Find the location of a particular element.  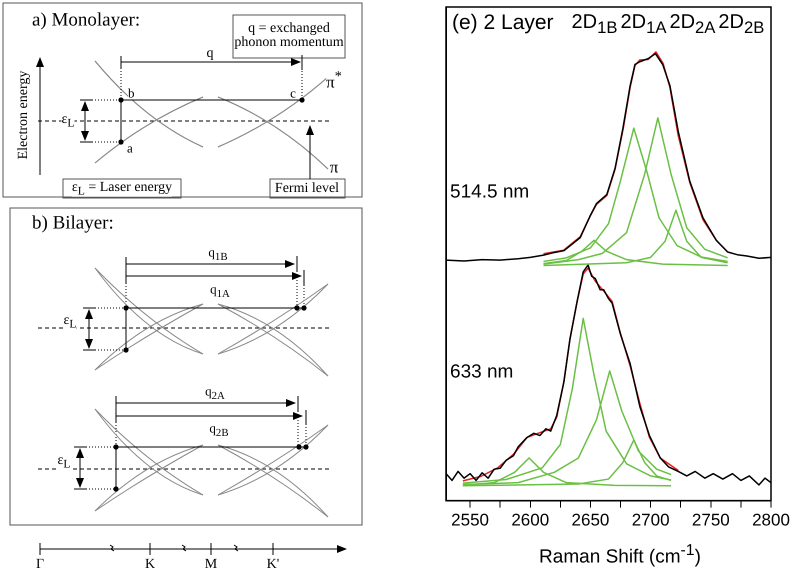

x-tick-label: 2600 is located at coordinates (530, 520).